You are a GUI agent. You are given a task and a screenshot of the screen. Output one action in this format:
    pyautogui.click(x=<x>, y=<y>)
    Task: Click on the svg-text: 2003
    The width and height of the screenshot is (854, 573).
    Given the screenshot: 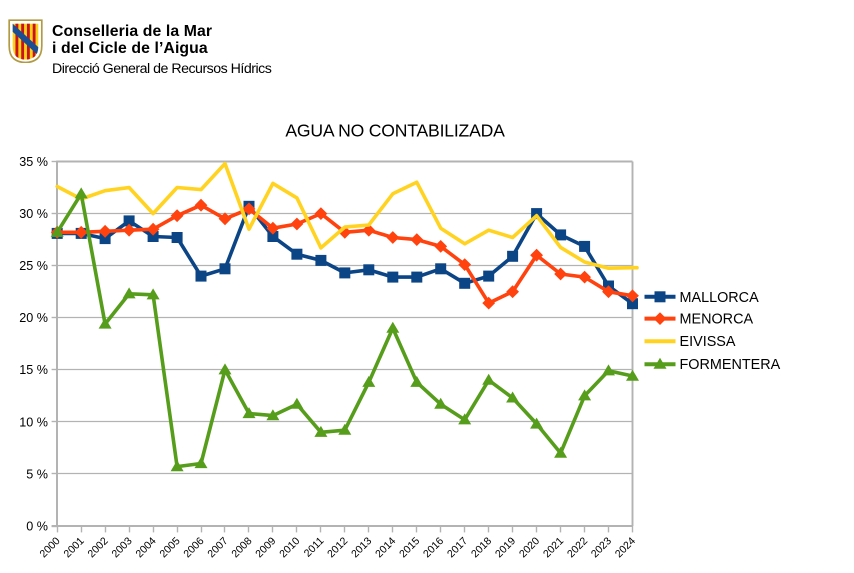 What is the action you would take?
    pyautogui.click(x=121, y=547)
    